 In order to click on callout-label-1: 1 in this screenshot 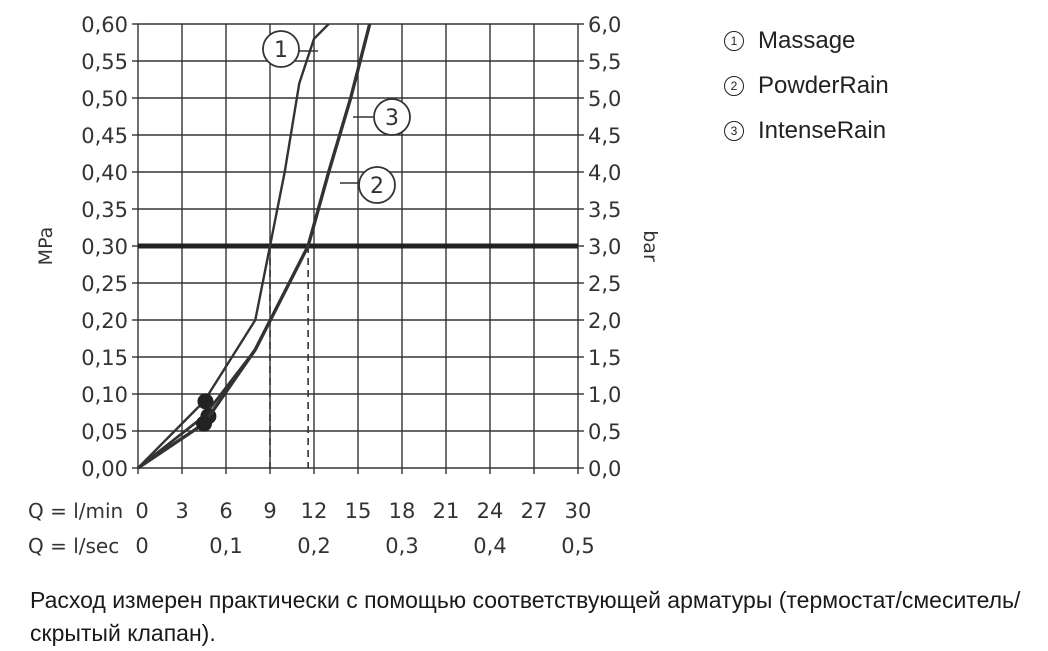, I will do `click(281, 50)`.